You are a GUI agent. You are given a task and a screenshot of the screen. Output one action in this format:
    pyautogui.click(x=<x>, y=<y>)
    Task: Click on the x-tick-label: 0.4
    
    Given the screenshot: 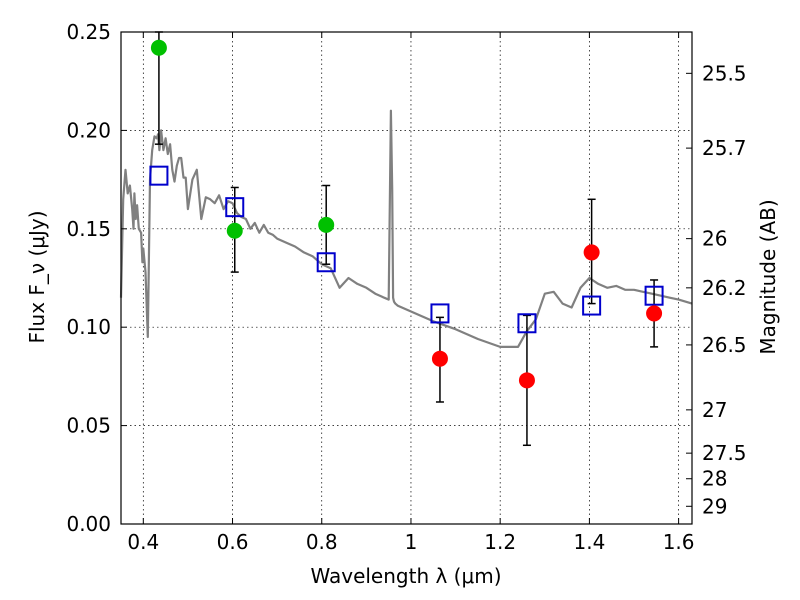 What is the action you would take?
    pyautogui.click(x=143, y=542)
    